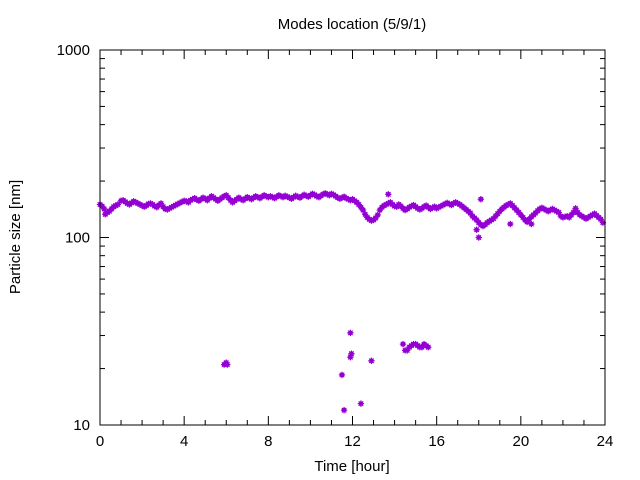  I want to click on y-tick-label: 1000, so click(73, 50).